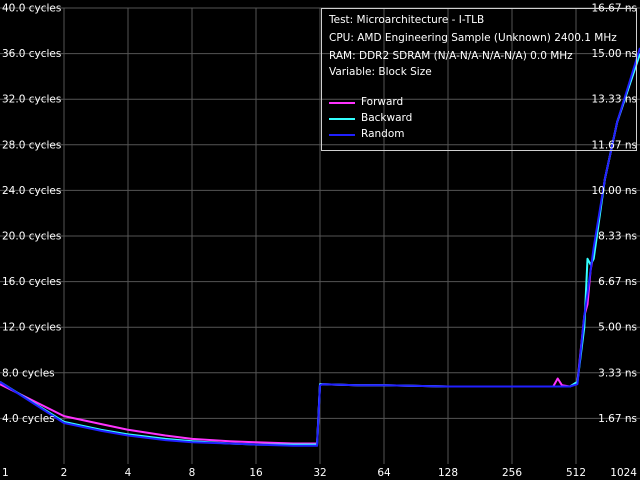 The image size is (640, 480). I want to click on legend-swatch-random, so click(342, 135).